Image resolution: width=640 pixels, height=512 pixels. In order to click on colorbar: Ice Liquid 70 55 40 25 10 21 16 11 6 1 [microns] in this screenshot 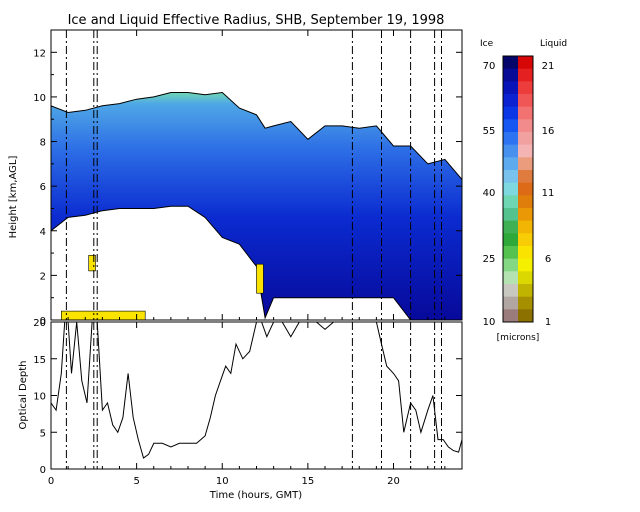, I will do `click(523, 191)`.